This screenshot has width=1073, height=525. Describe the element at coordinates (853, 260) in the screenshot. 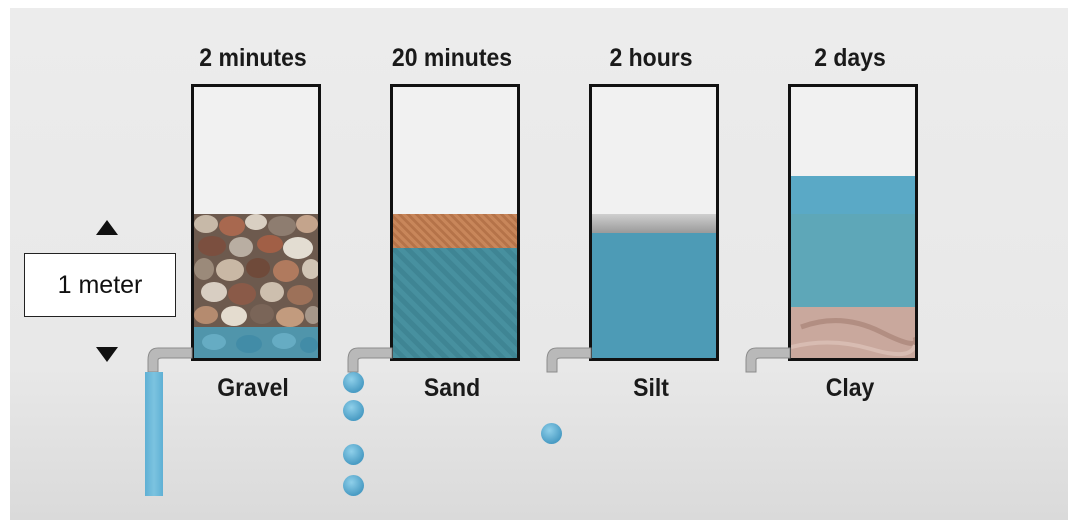

I see `water-layer-clay` at that location.